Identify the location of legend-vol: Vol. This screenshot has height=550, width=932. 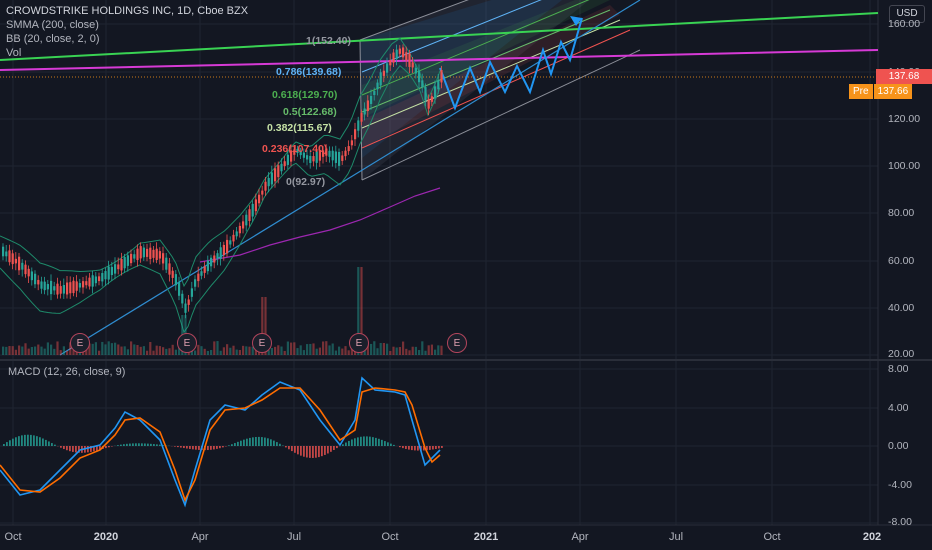
(14, 53).